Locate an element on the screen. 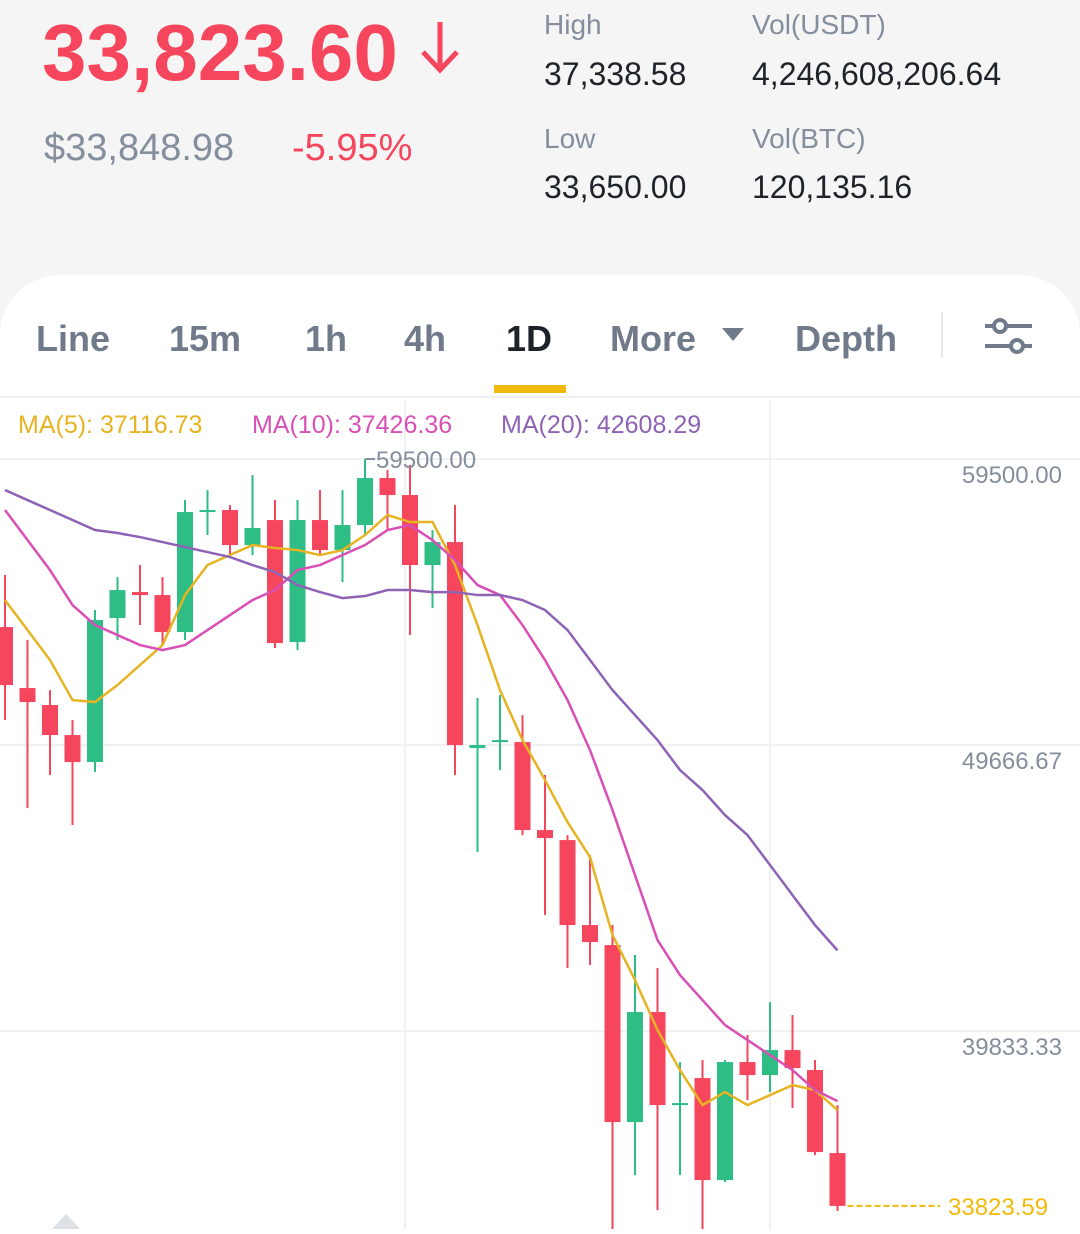  y-tick-label: 59500.00 is located at coordinates (1012, 475).